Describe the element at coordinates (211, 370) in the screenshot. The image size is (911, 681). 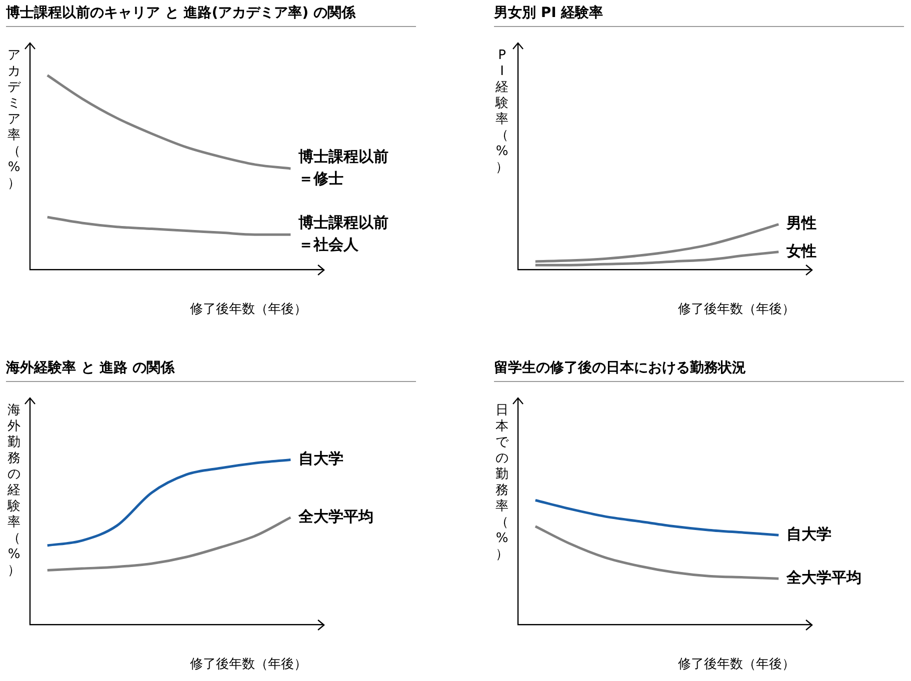
I see `chart-title: 海外経験率 と 進路 の関係` at that location.